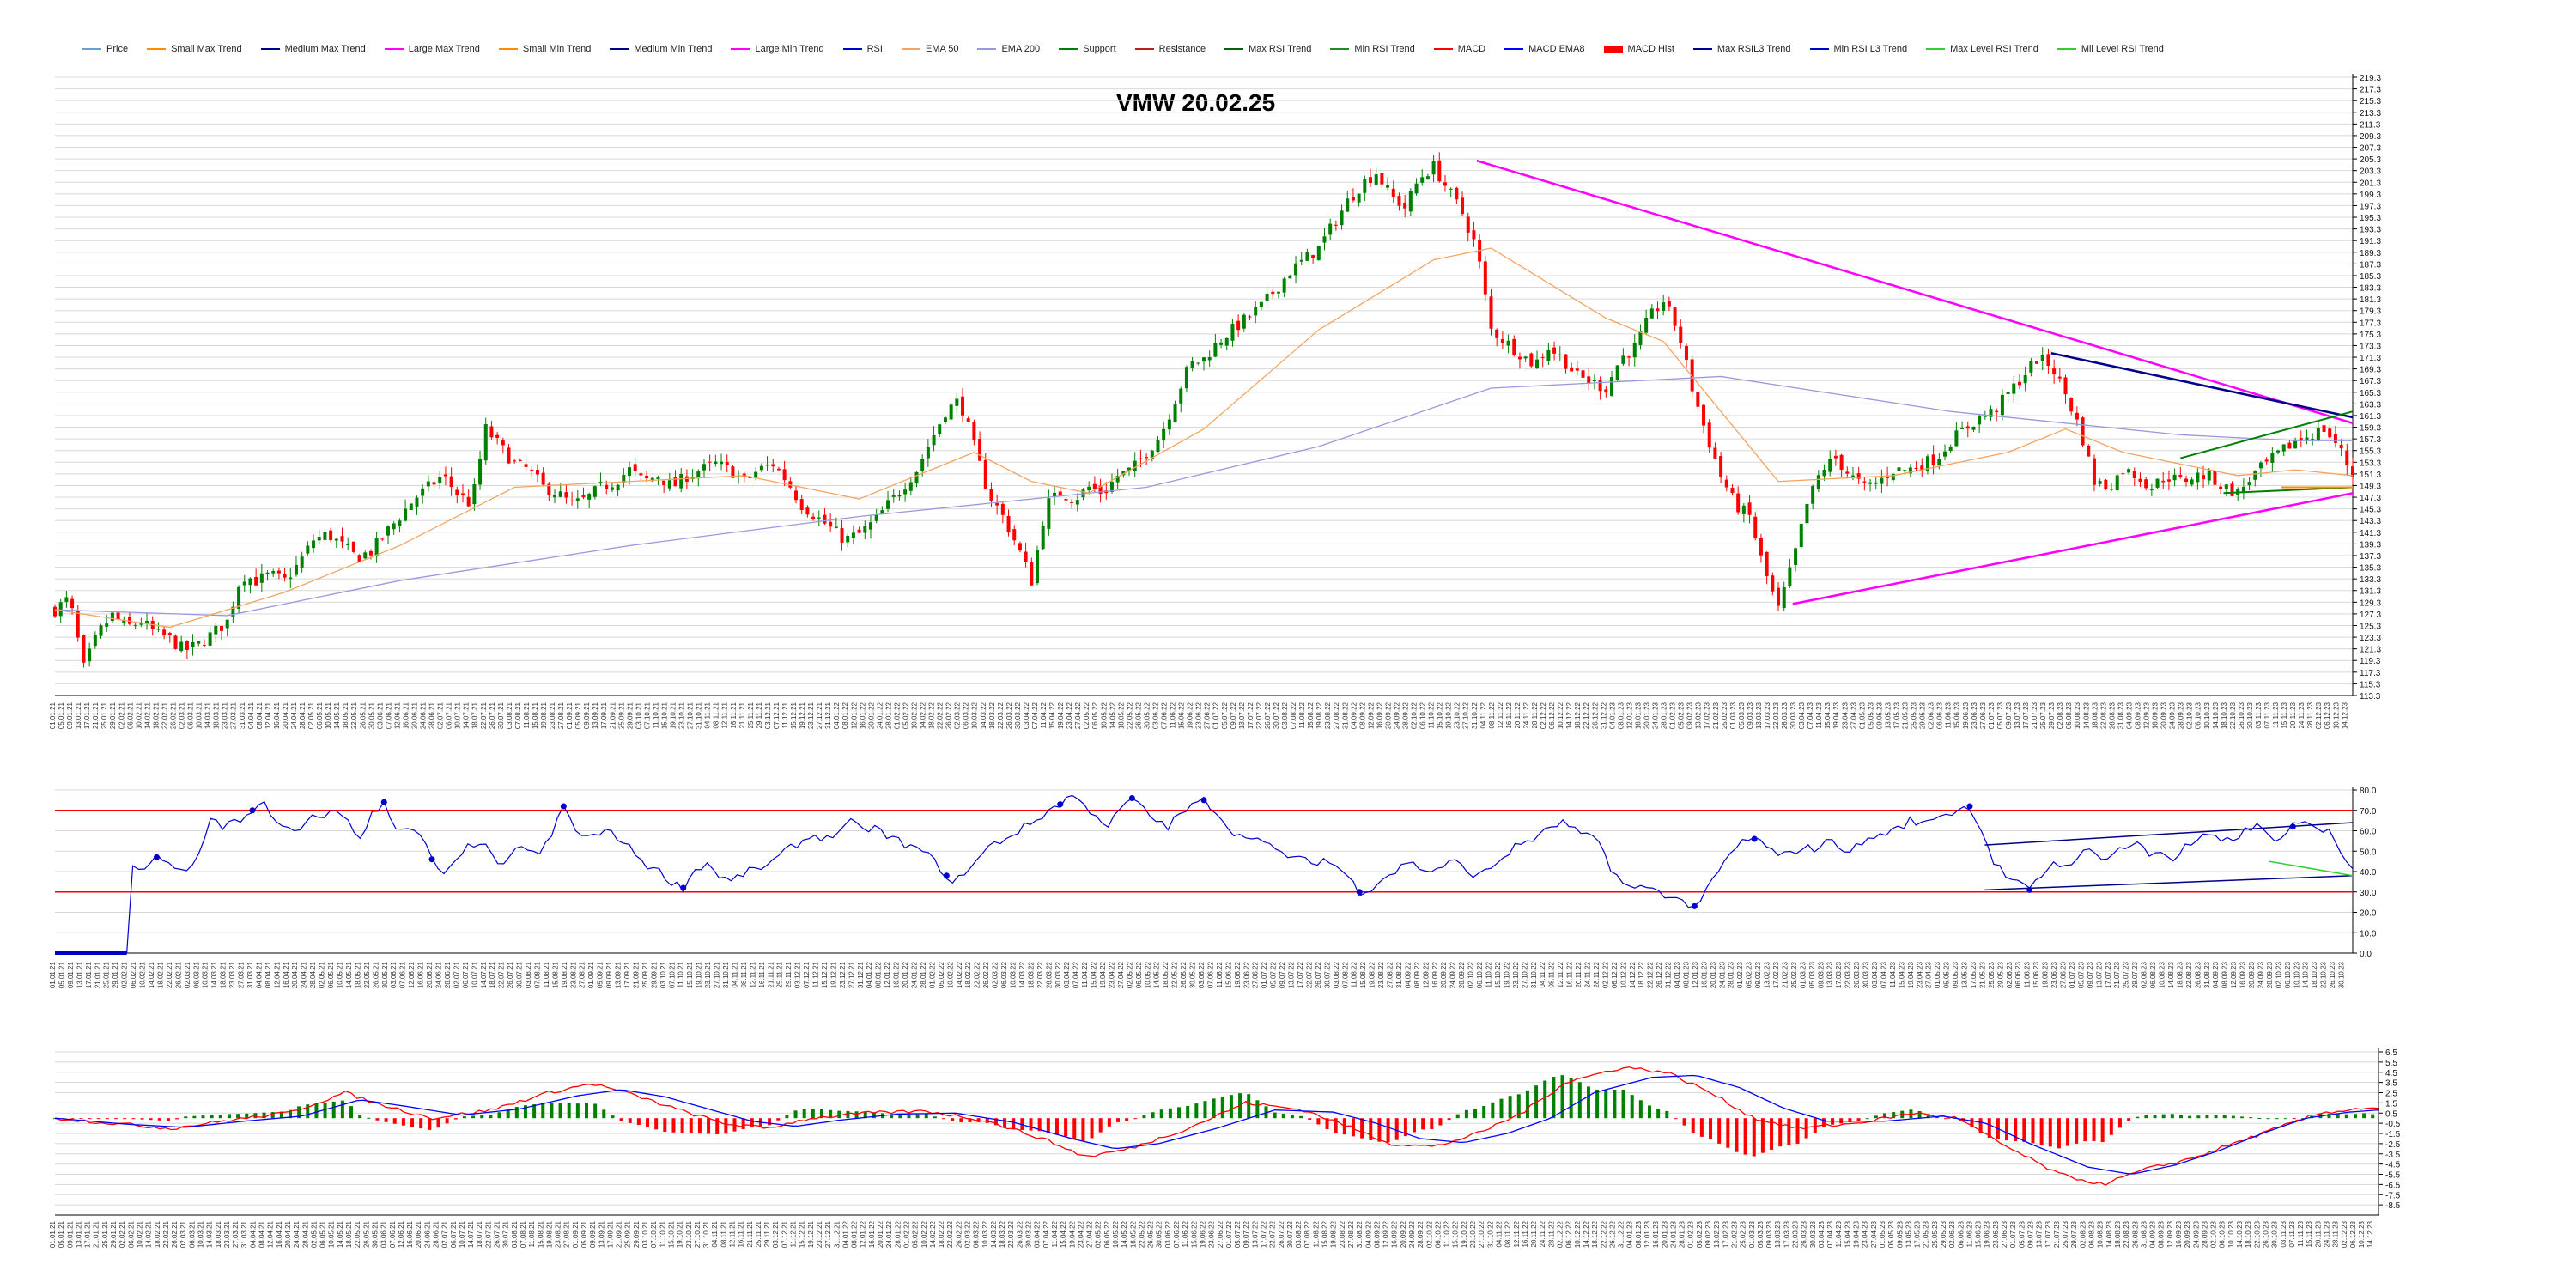 This screenshot has height=1288, width=2576. Describe the element at coordinates (984, 715) in the screenshot. I see `x-tick-label: 14.03.22` at that location.